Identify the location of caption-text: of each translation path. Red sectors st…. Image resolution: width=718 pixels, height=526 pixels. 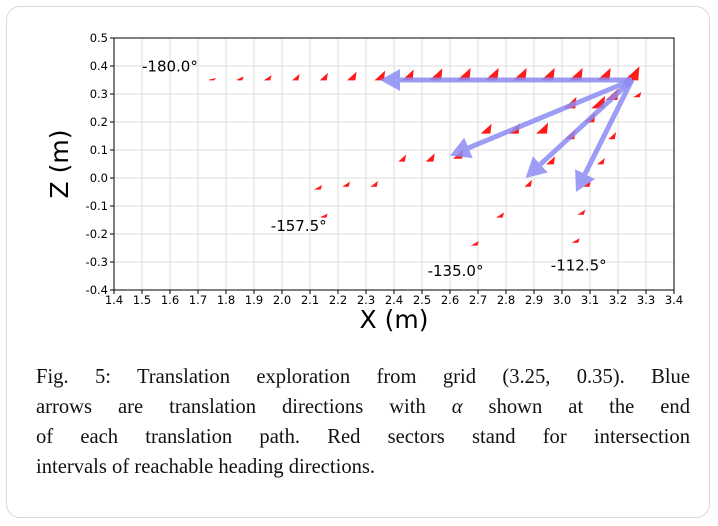
(363, 437).